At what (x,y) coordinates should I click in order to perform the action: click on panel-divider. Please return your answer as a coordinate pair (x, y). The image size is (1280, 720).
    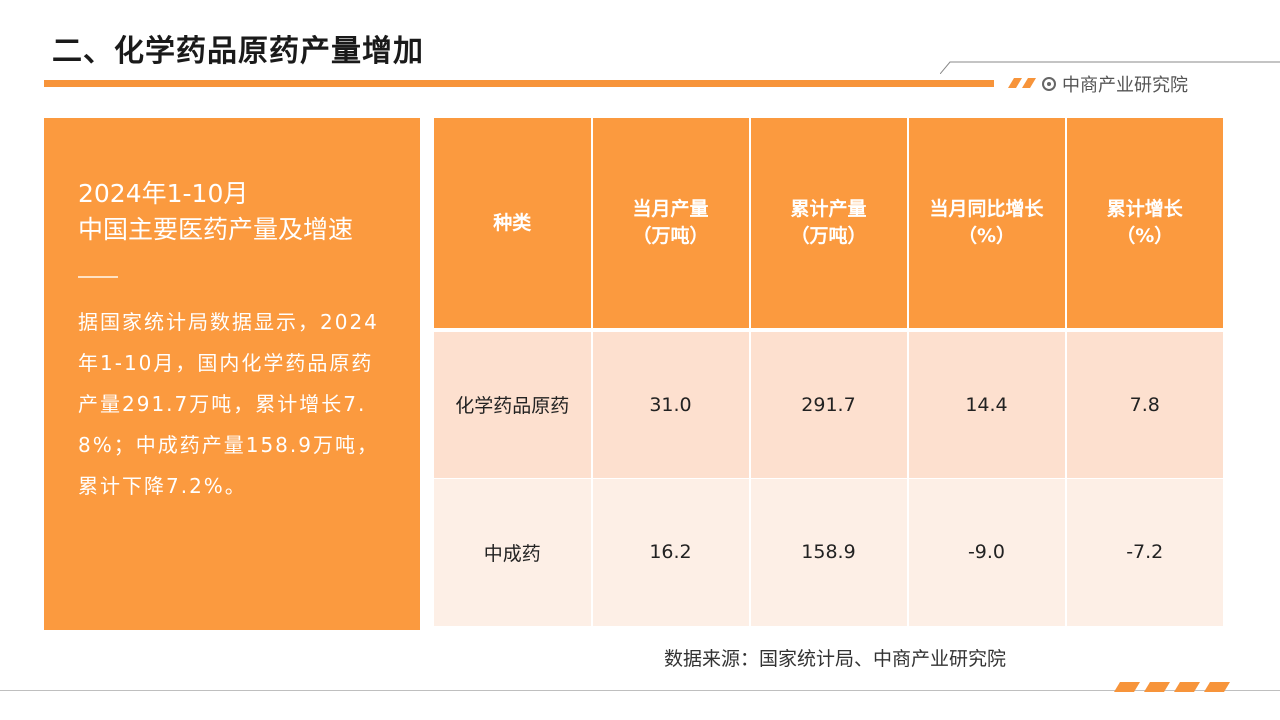
    Looking at the image, I should click on (98, 277).